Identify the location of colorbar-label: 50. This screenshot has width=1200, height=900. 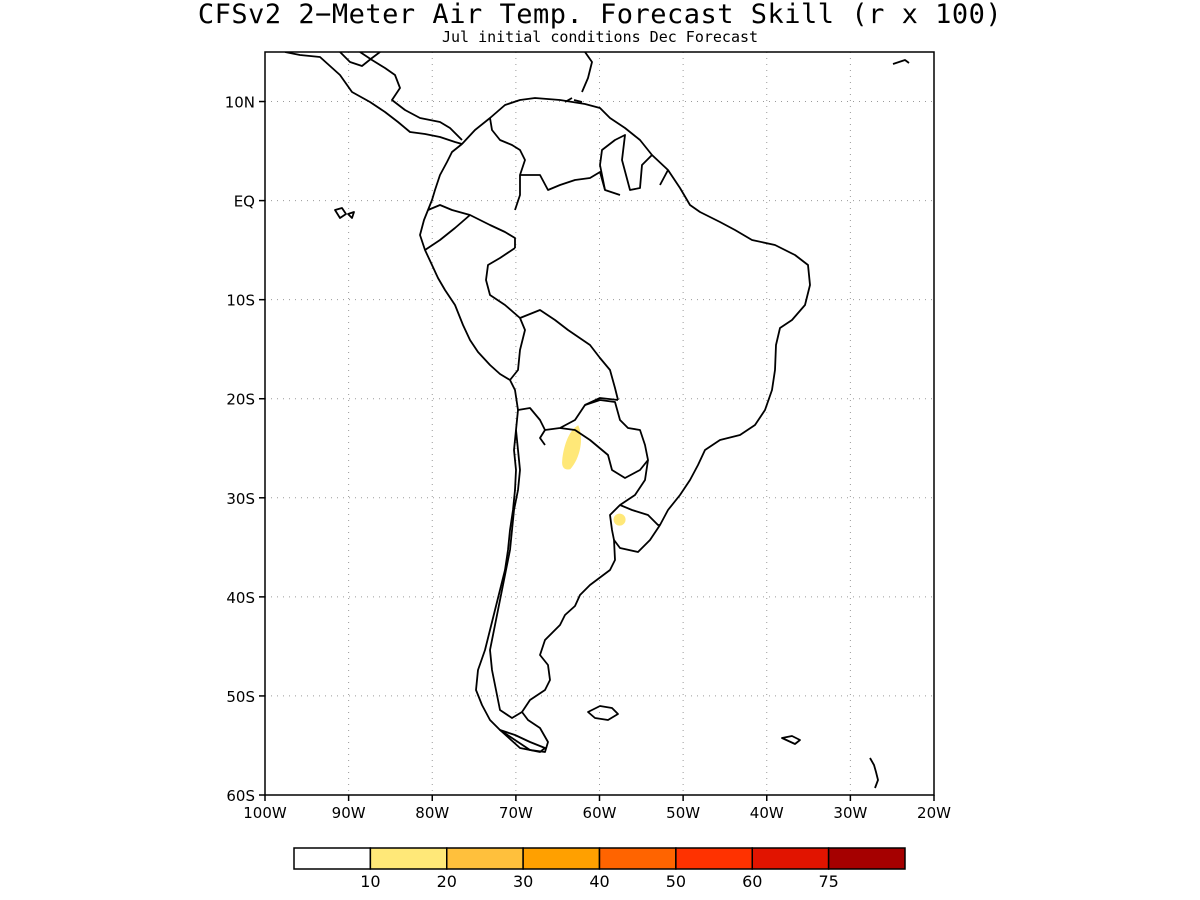
(676, 881).